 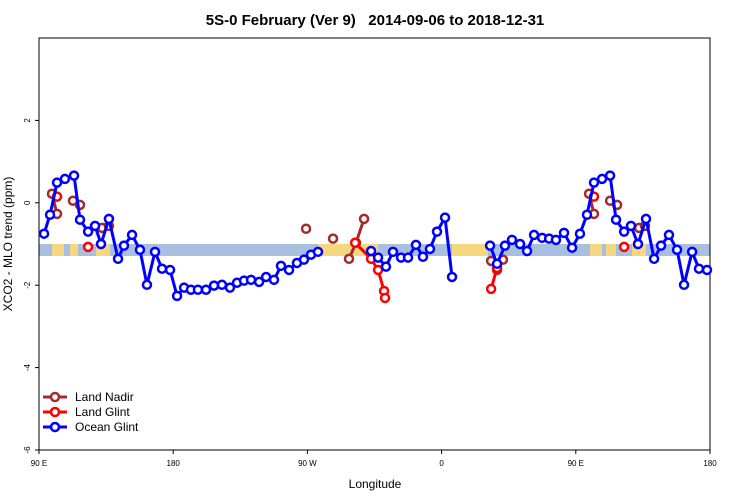 I want to click on x-tick-label: 90 W, so click(x=307, y=463).